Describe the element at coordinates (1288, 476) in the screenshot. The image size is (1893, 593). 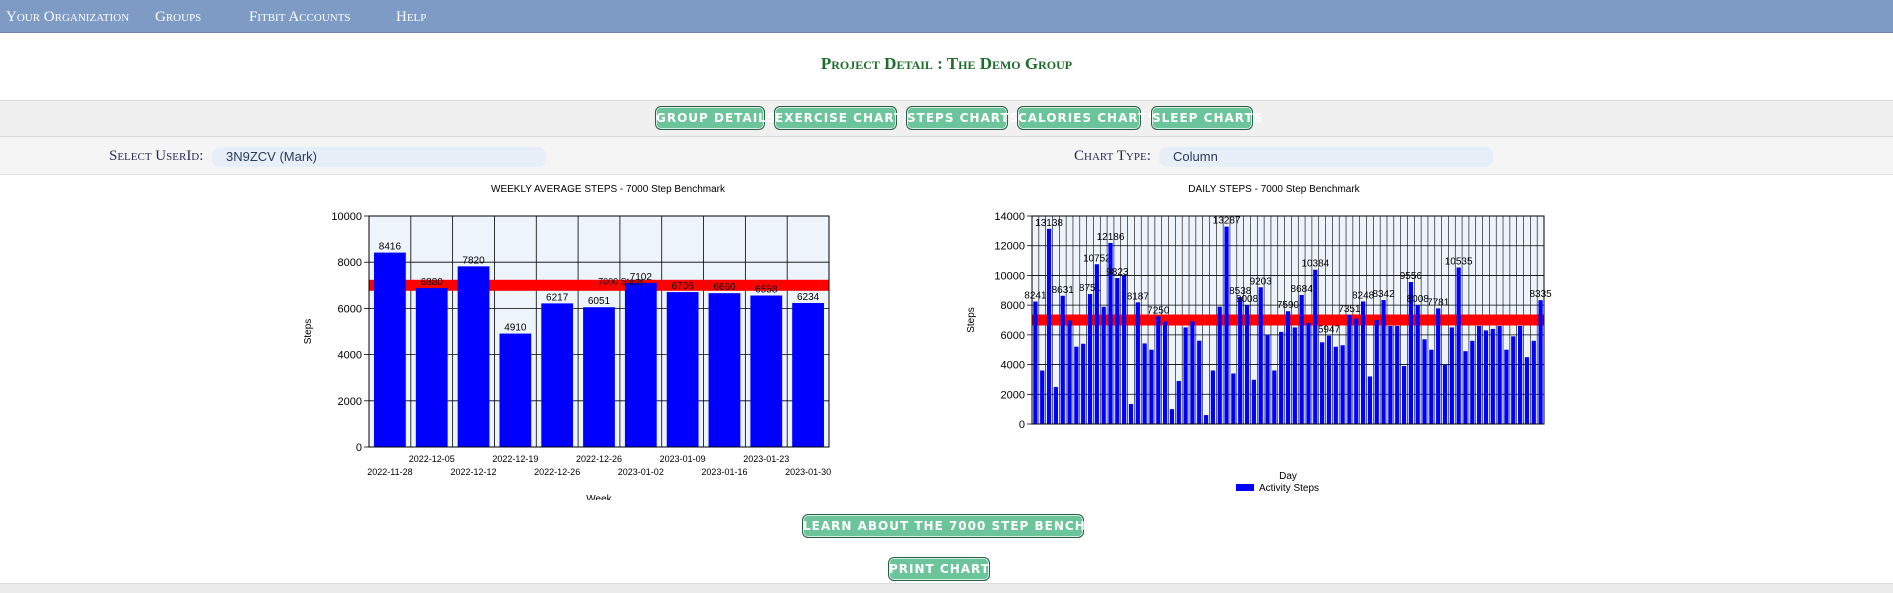
I see `x-axis-title: Day` at that location.